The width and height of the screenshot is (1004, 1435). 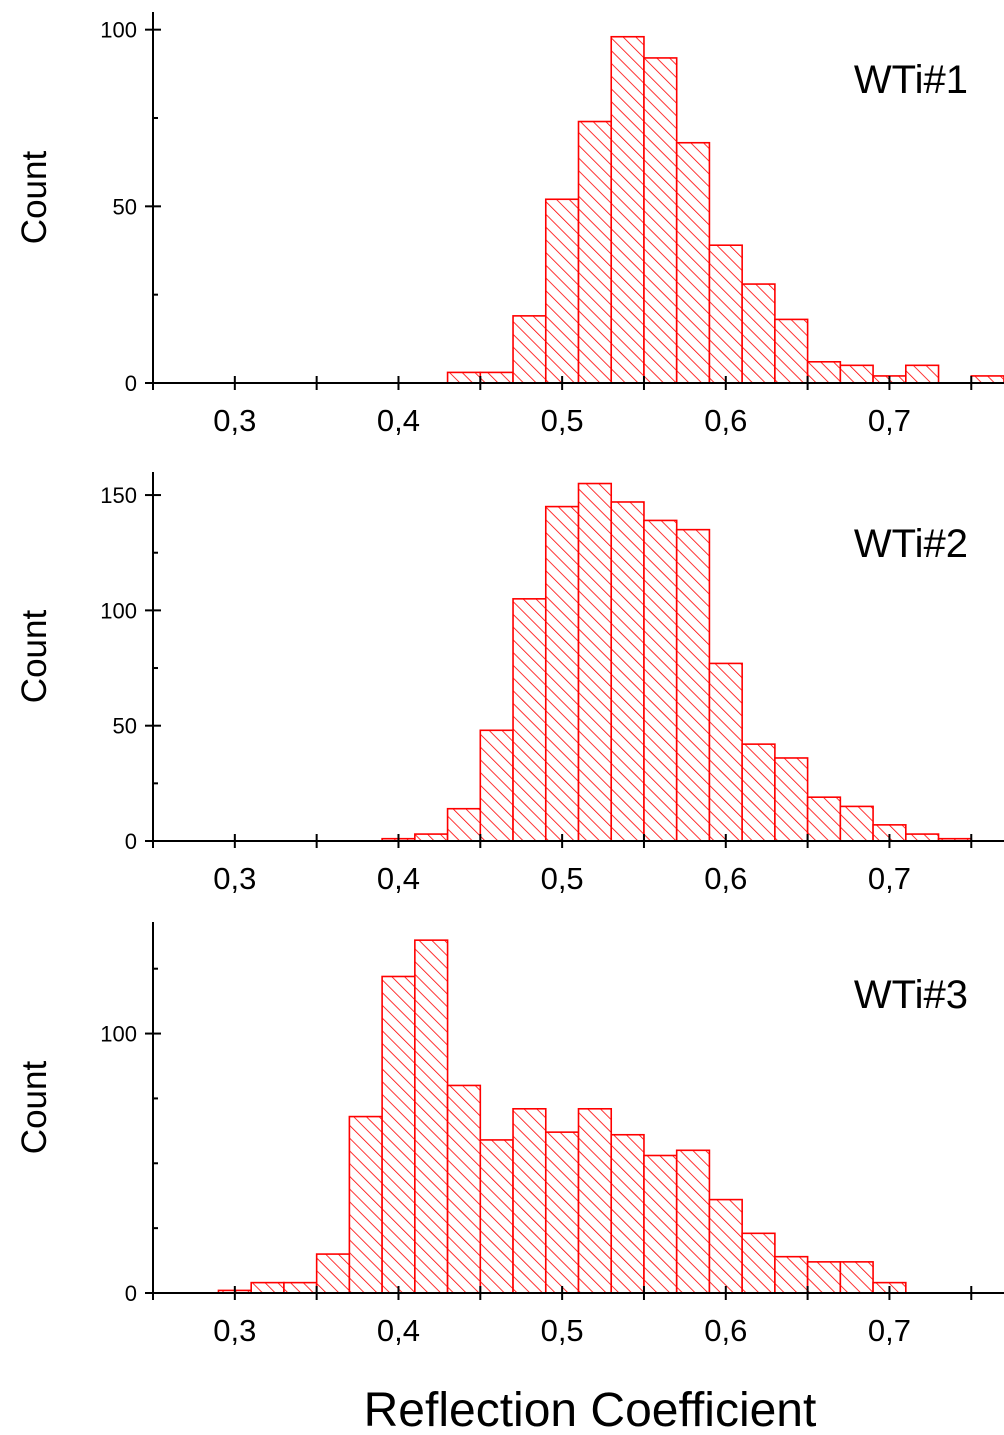 I want to click on y-tick-label: 150, so click(x=118, y=495).